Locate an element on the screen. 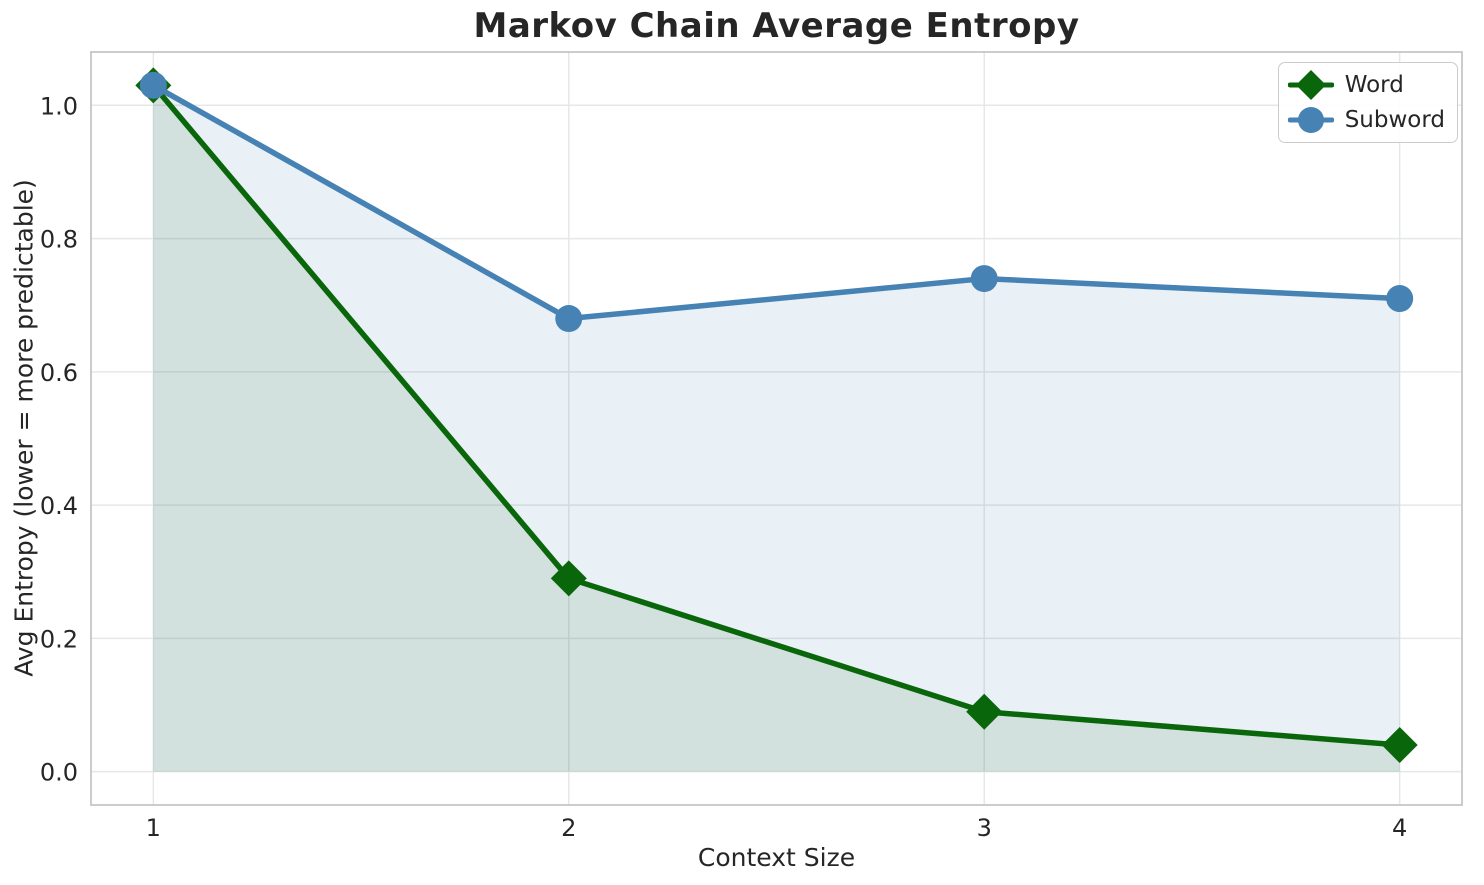 The image size is (1484, 885). word-diamond-marker-icon is located at coordinates (1310, 85).